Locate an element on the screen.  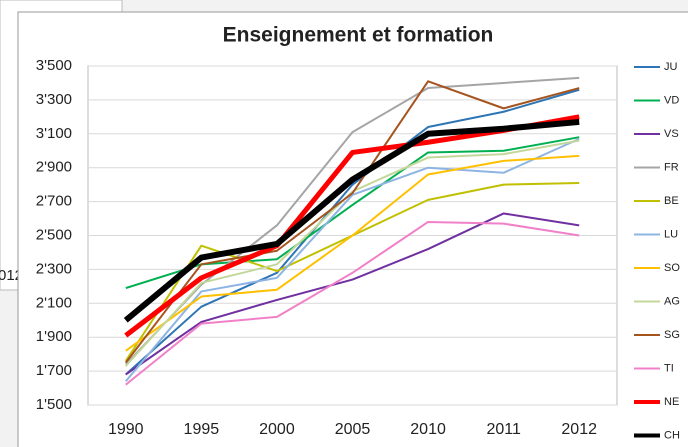
legend-label: VS is located at coordinates (671, 134).